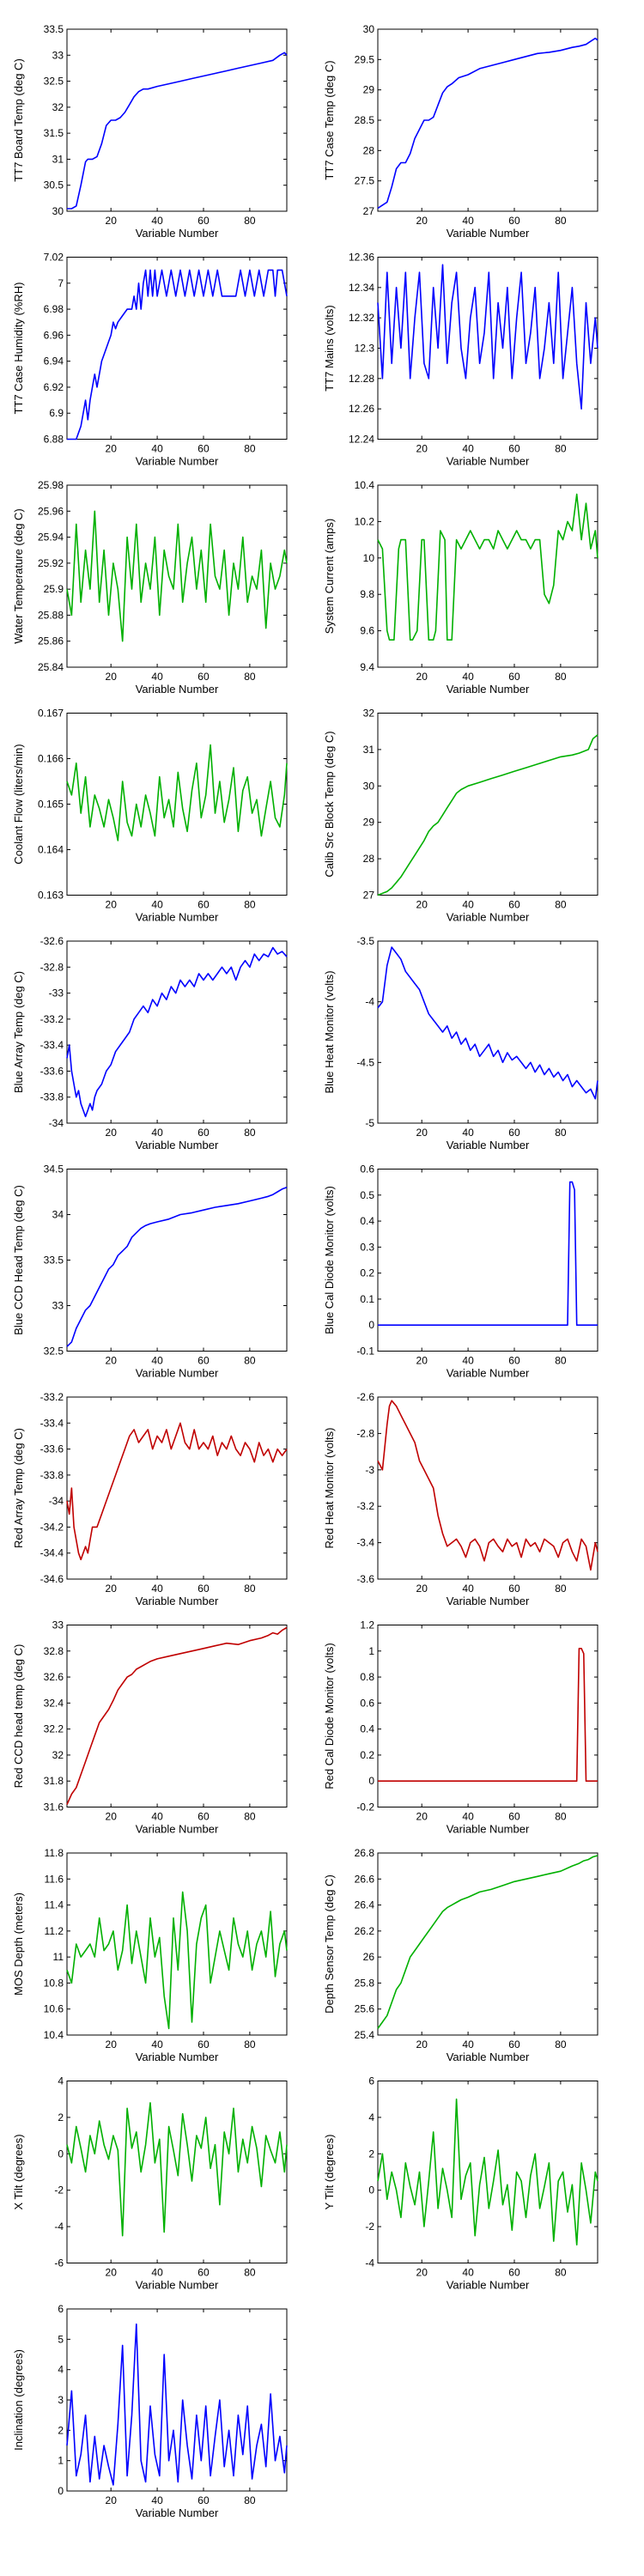 The width and height of the screenshot is (644, 2576). Describe the element at coordinates (55, 1905) in the screenshot. I see `y-tick-label: 11.4` at that location.